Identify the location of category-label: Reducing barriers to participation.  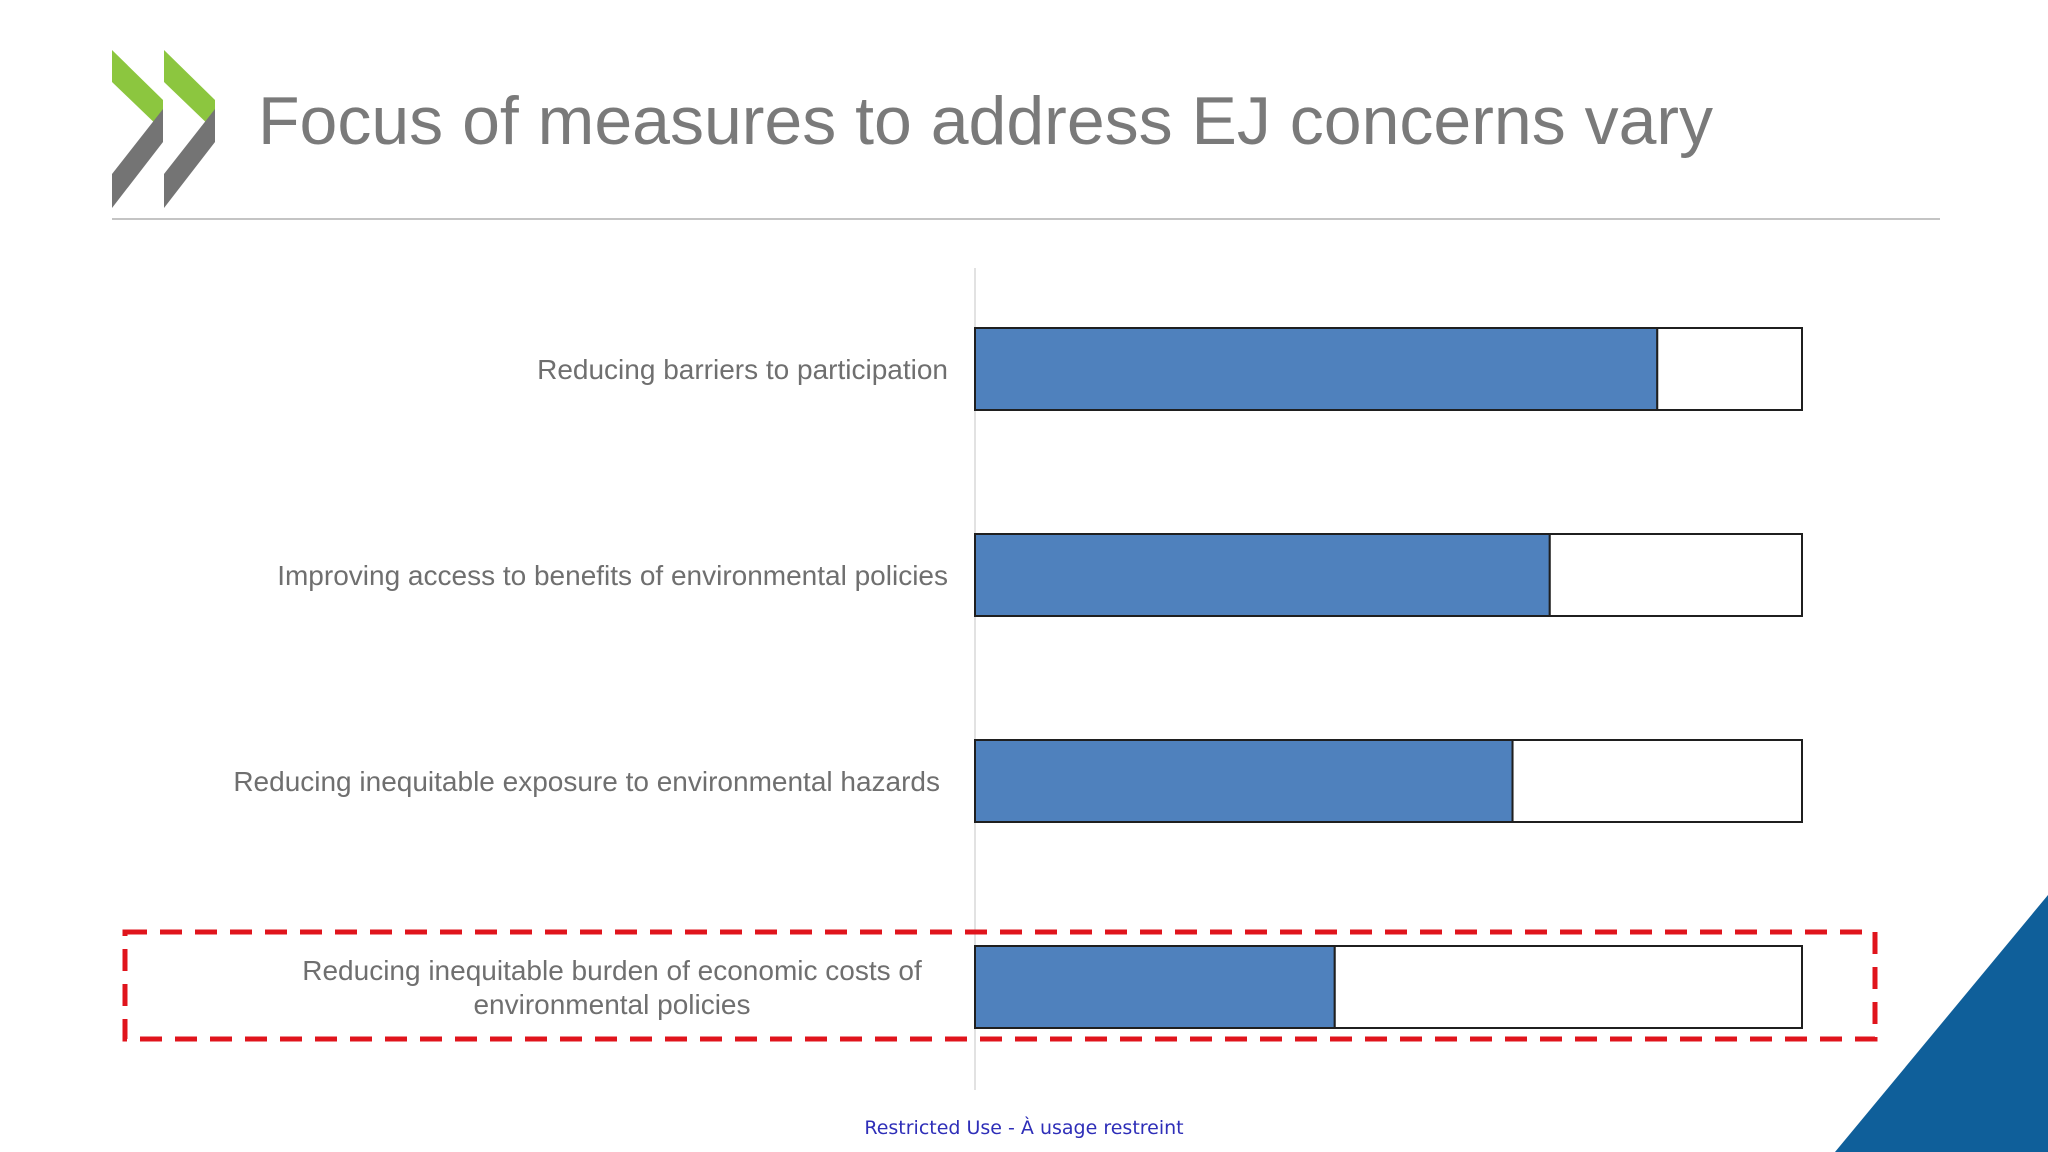
(742, 369).